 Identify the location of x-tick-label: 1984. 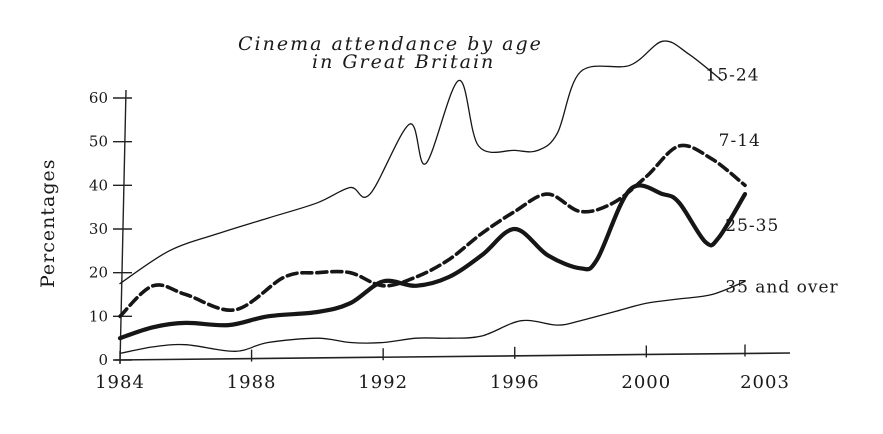
(120, 382).